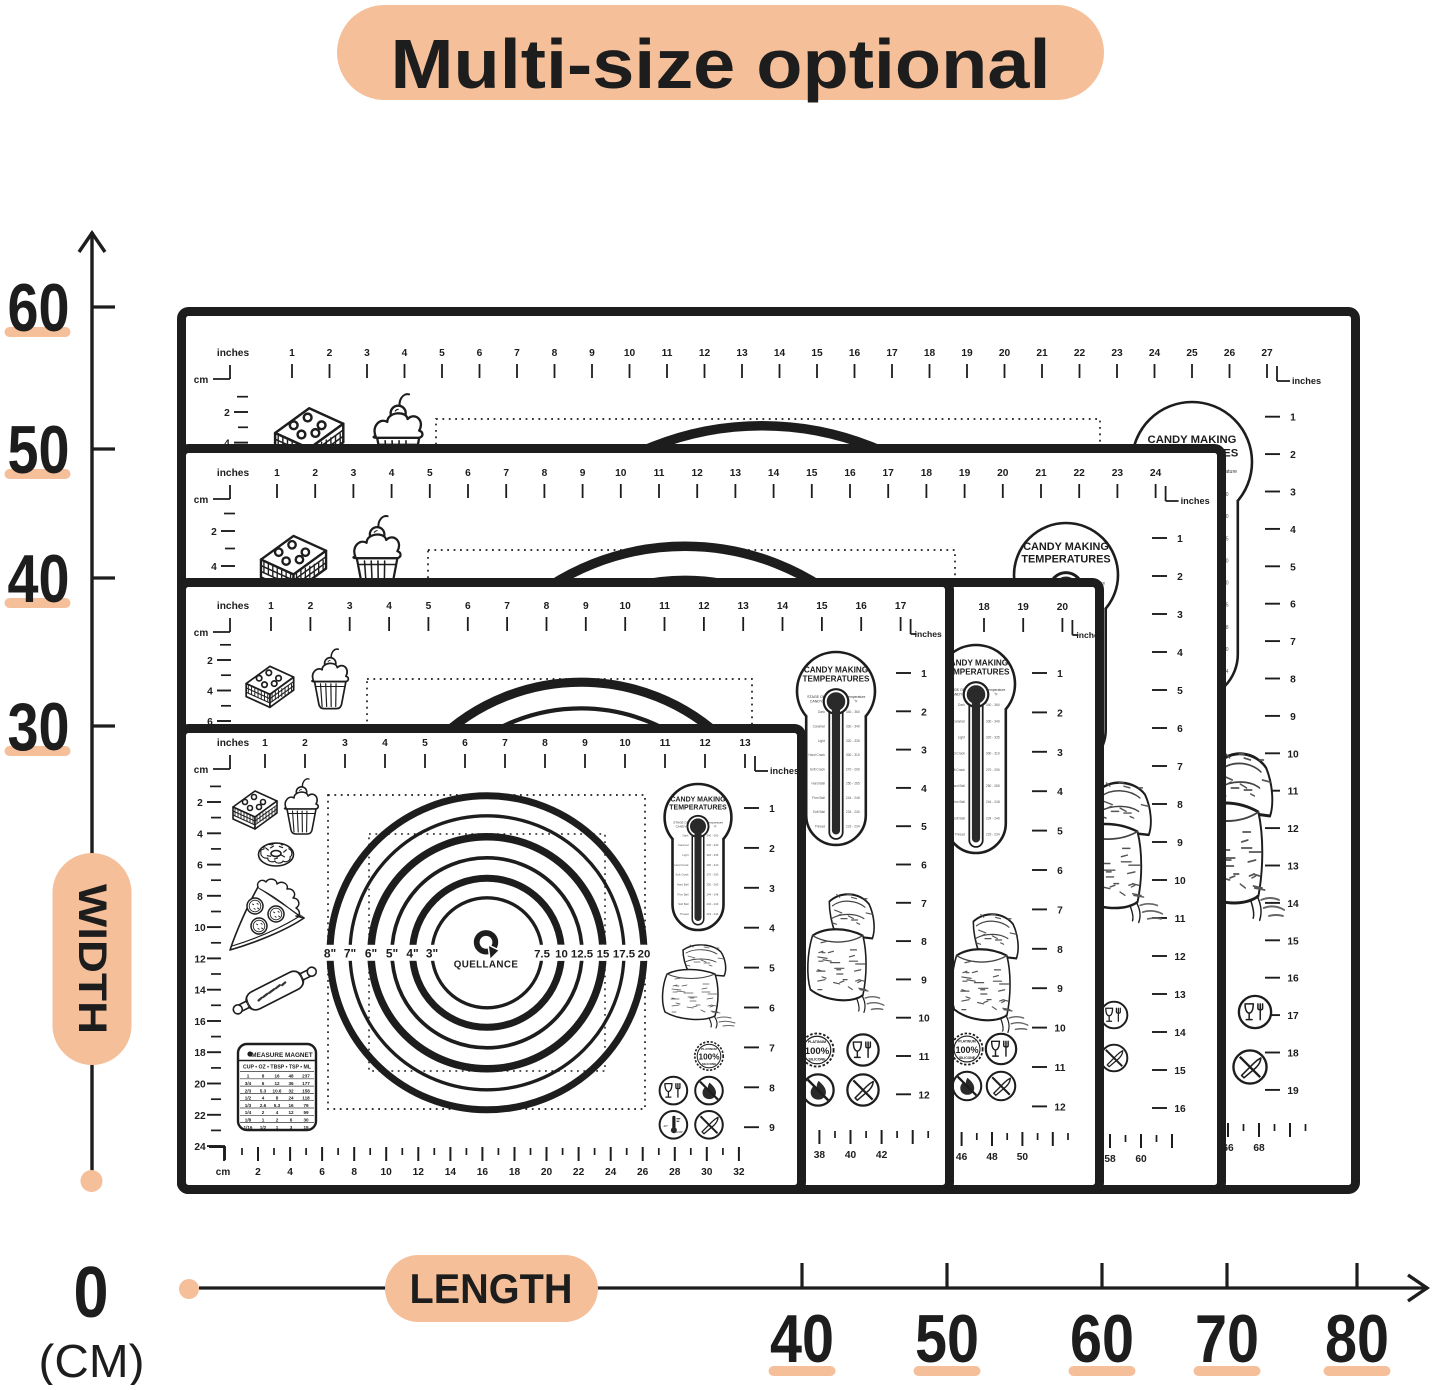  What do you see at coordinates (91, 1293) in the screenshot?
I see `svg-text: 0` at bounding box center [91, 1293].